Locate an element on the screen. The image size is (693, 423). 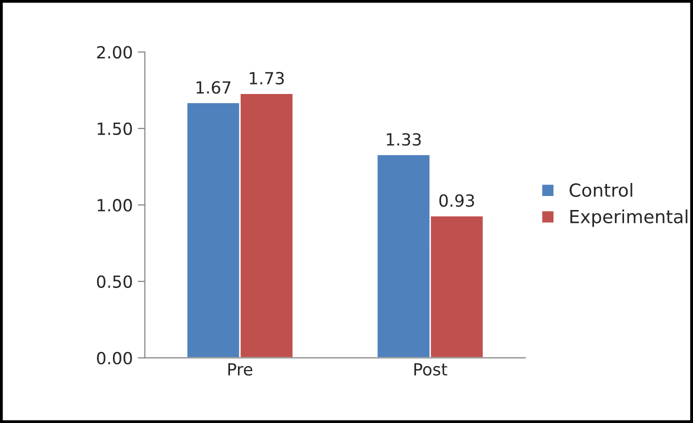
y-tick-label: 1.50 is located at coordinates (115, 129).